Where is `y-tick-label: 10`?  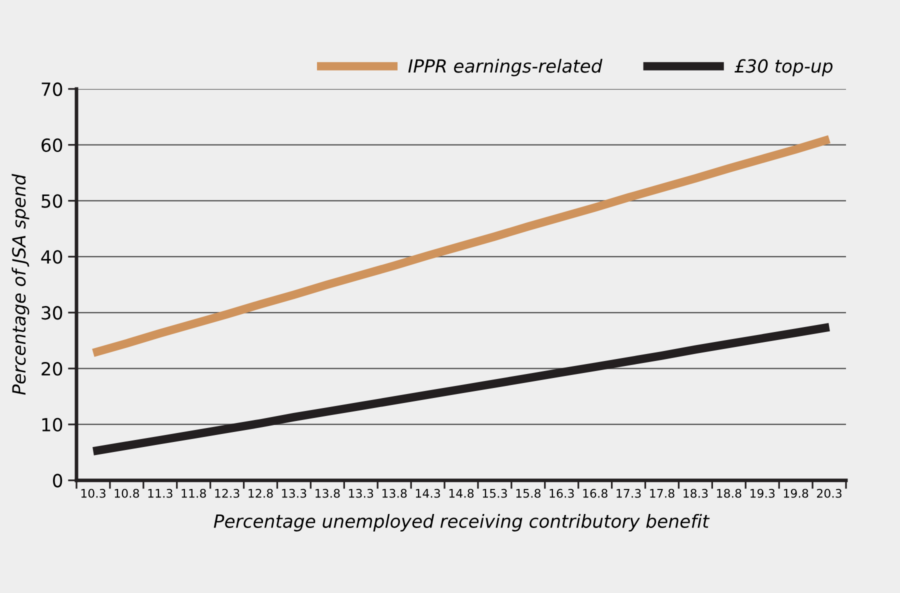 y-tick-label: 10 is located at coordinates (52, 425).